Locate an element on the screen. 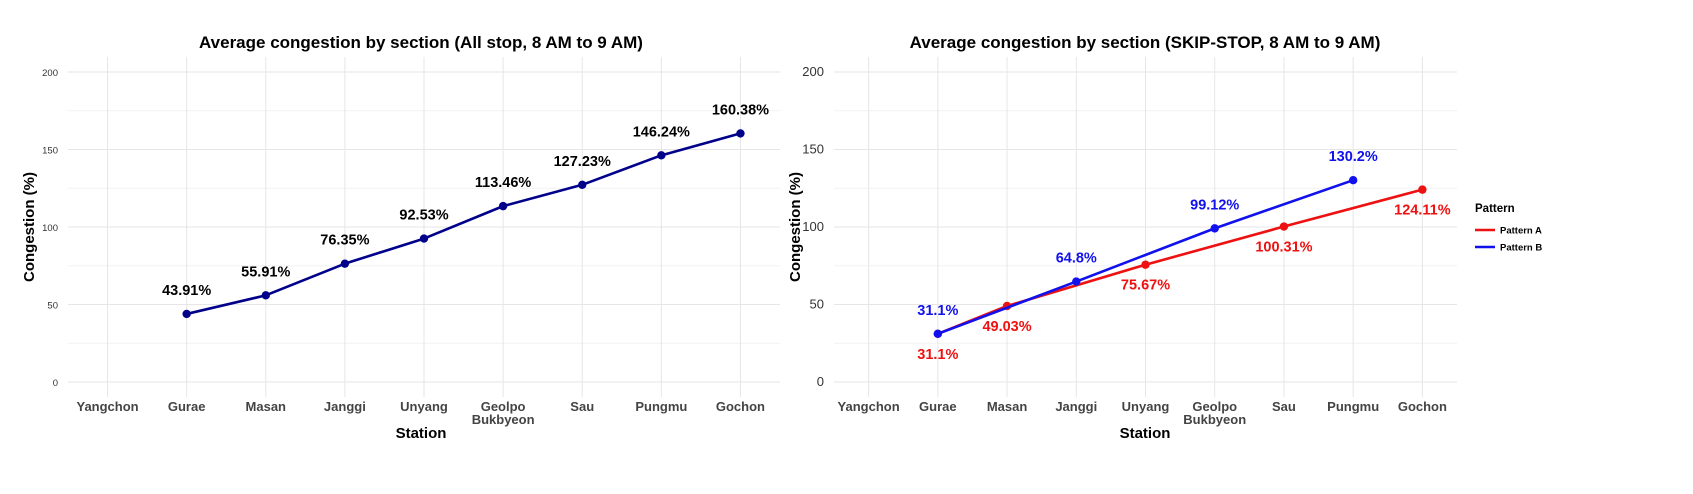  data-label: 100.31% is located at coordinates (1283, 248).